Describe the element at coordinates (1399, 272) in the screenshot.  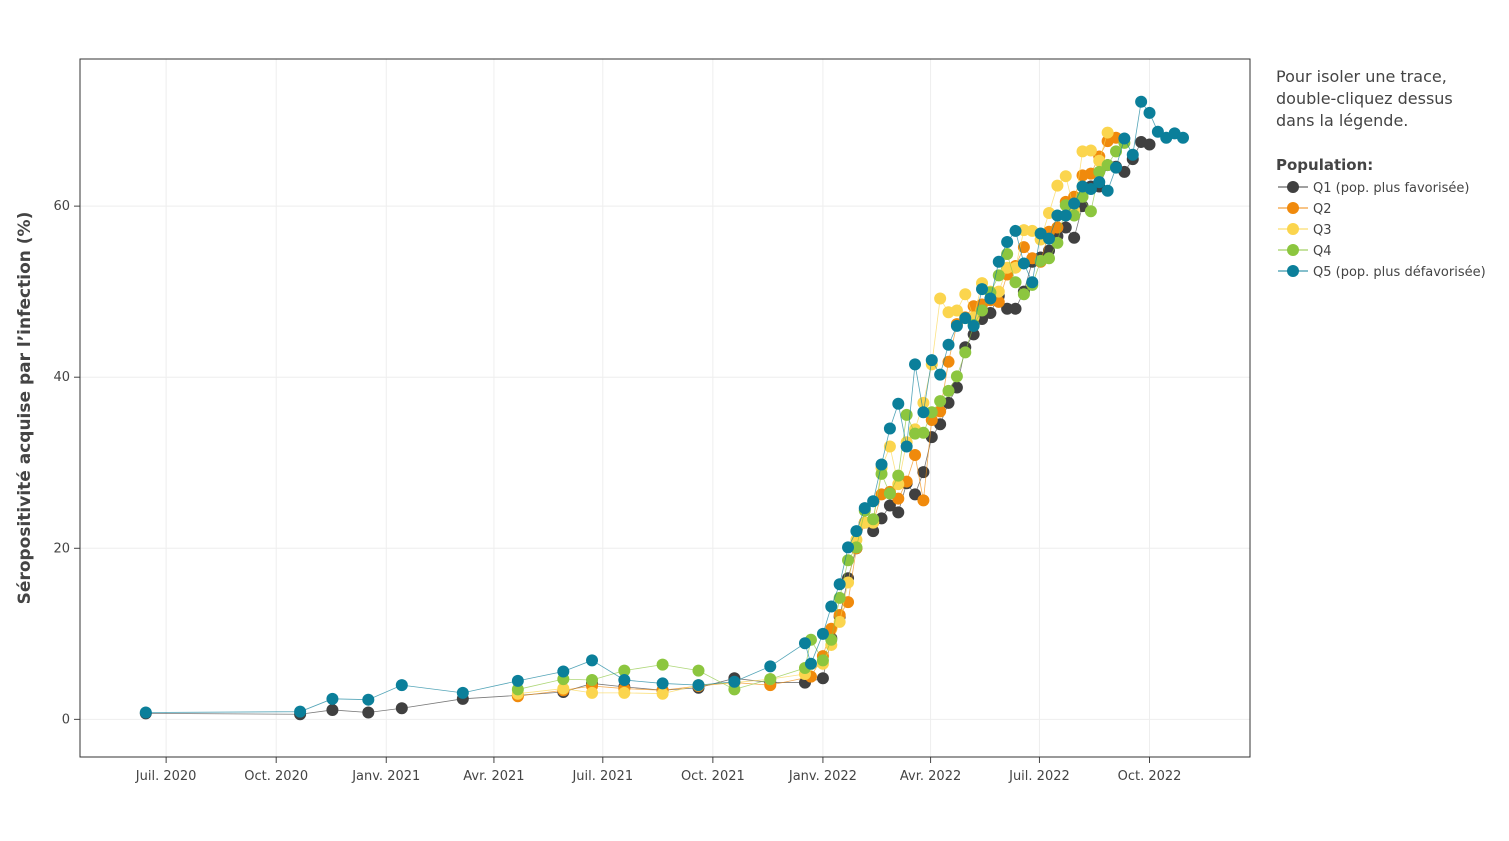
I see `legend-label: Q5 (pop. plus défavorisée)` at that location.